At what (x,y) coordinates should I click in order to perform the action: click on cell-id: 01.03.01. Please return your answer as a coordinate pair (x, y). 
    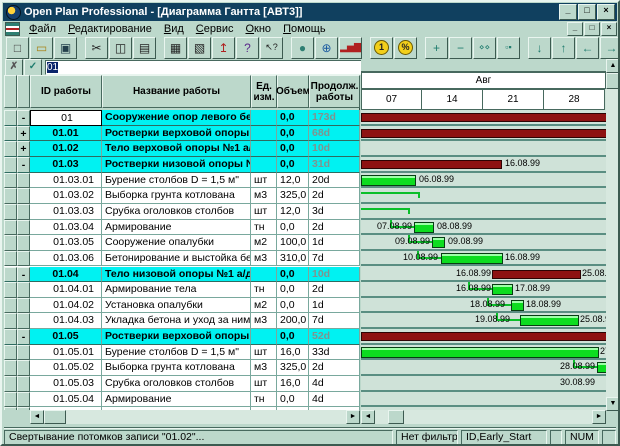
    Looking at the image, I should click on (66, 180).